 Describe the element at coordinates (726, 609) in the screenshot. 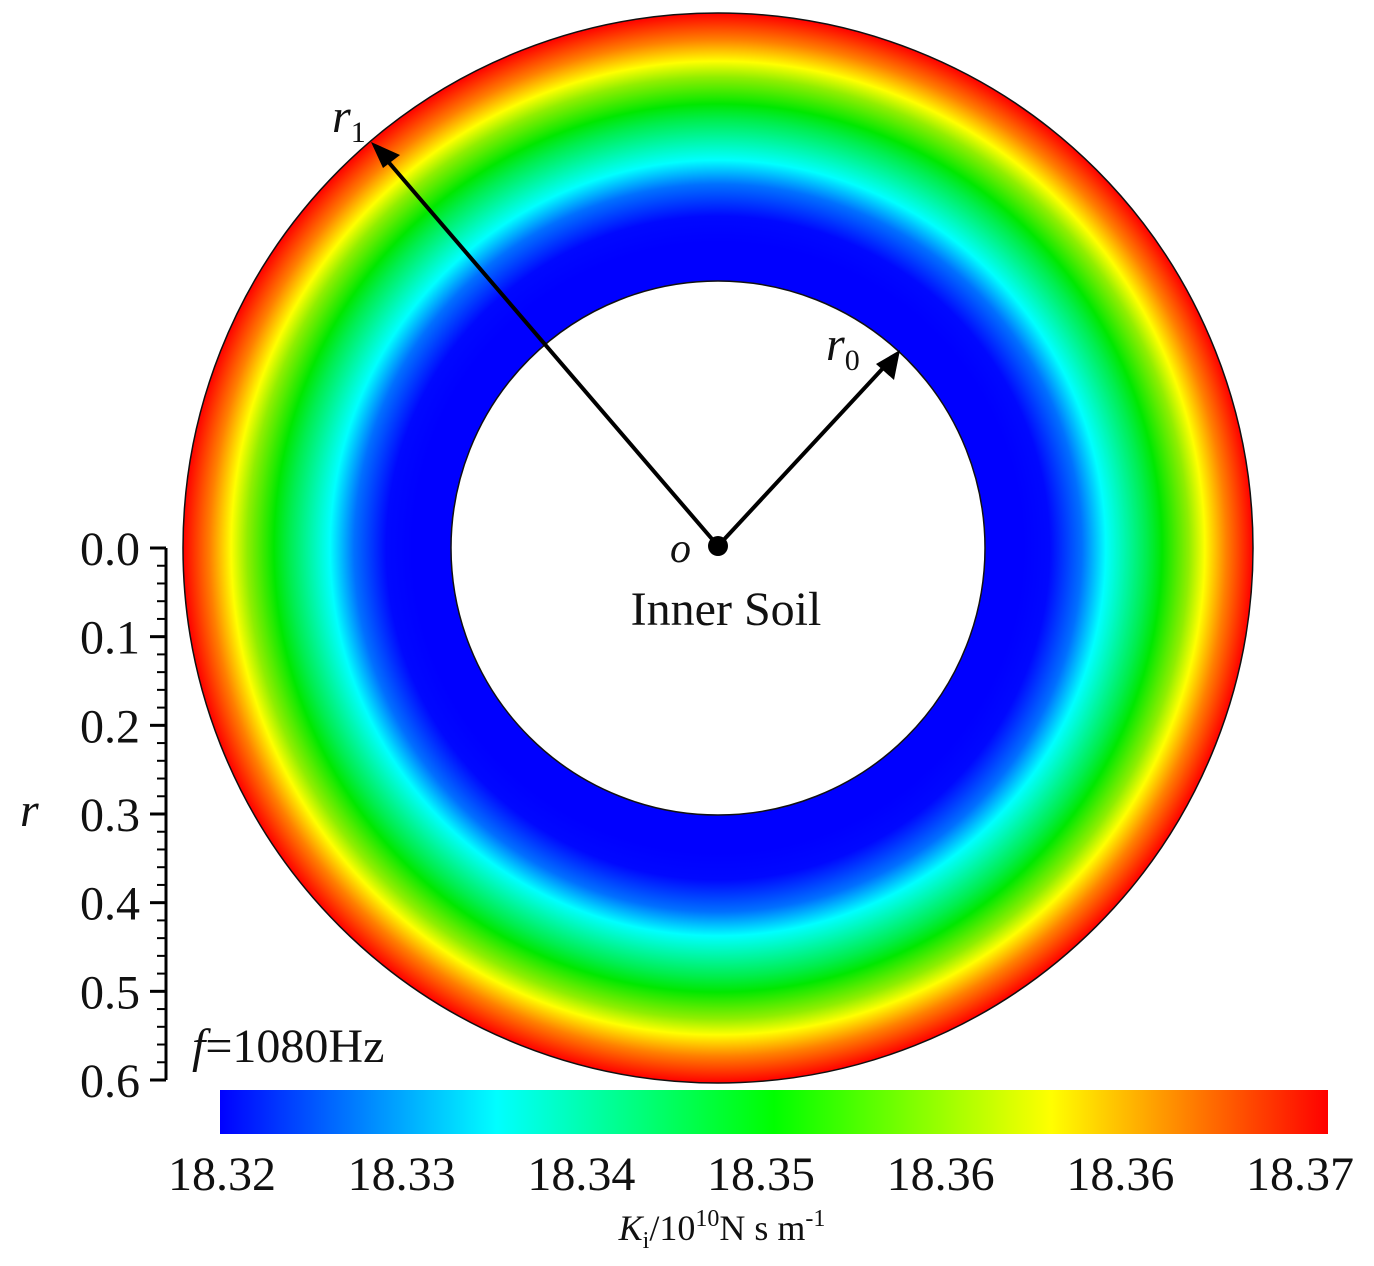

I see `region-label: Inner Soil` at that location.